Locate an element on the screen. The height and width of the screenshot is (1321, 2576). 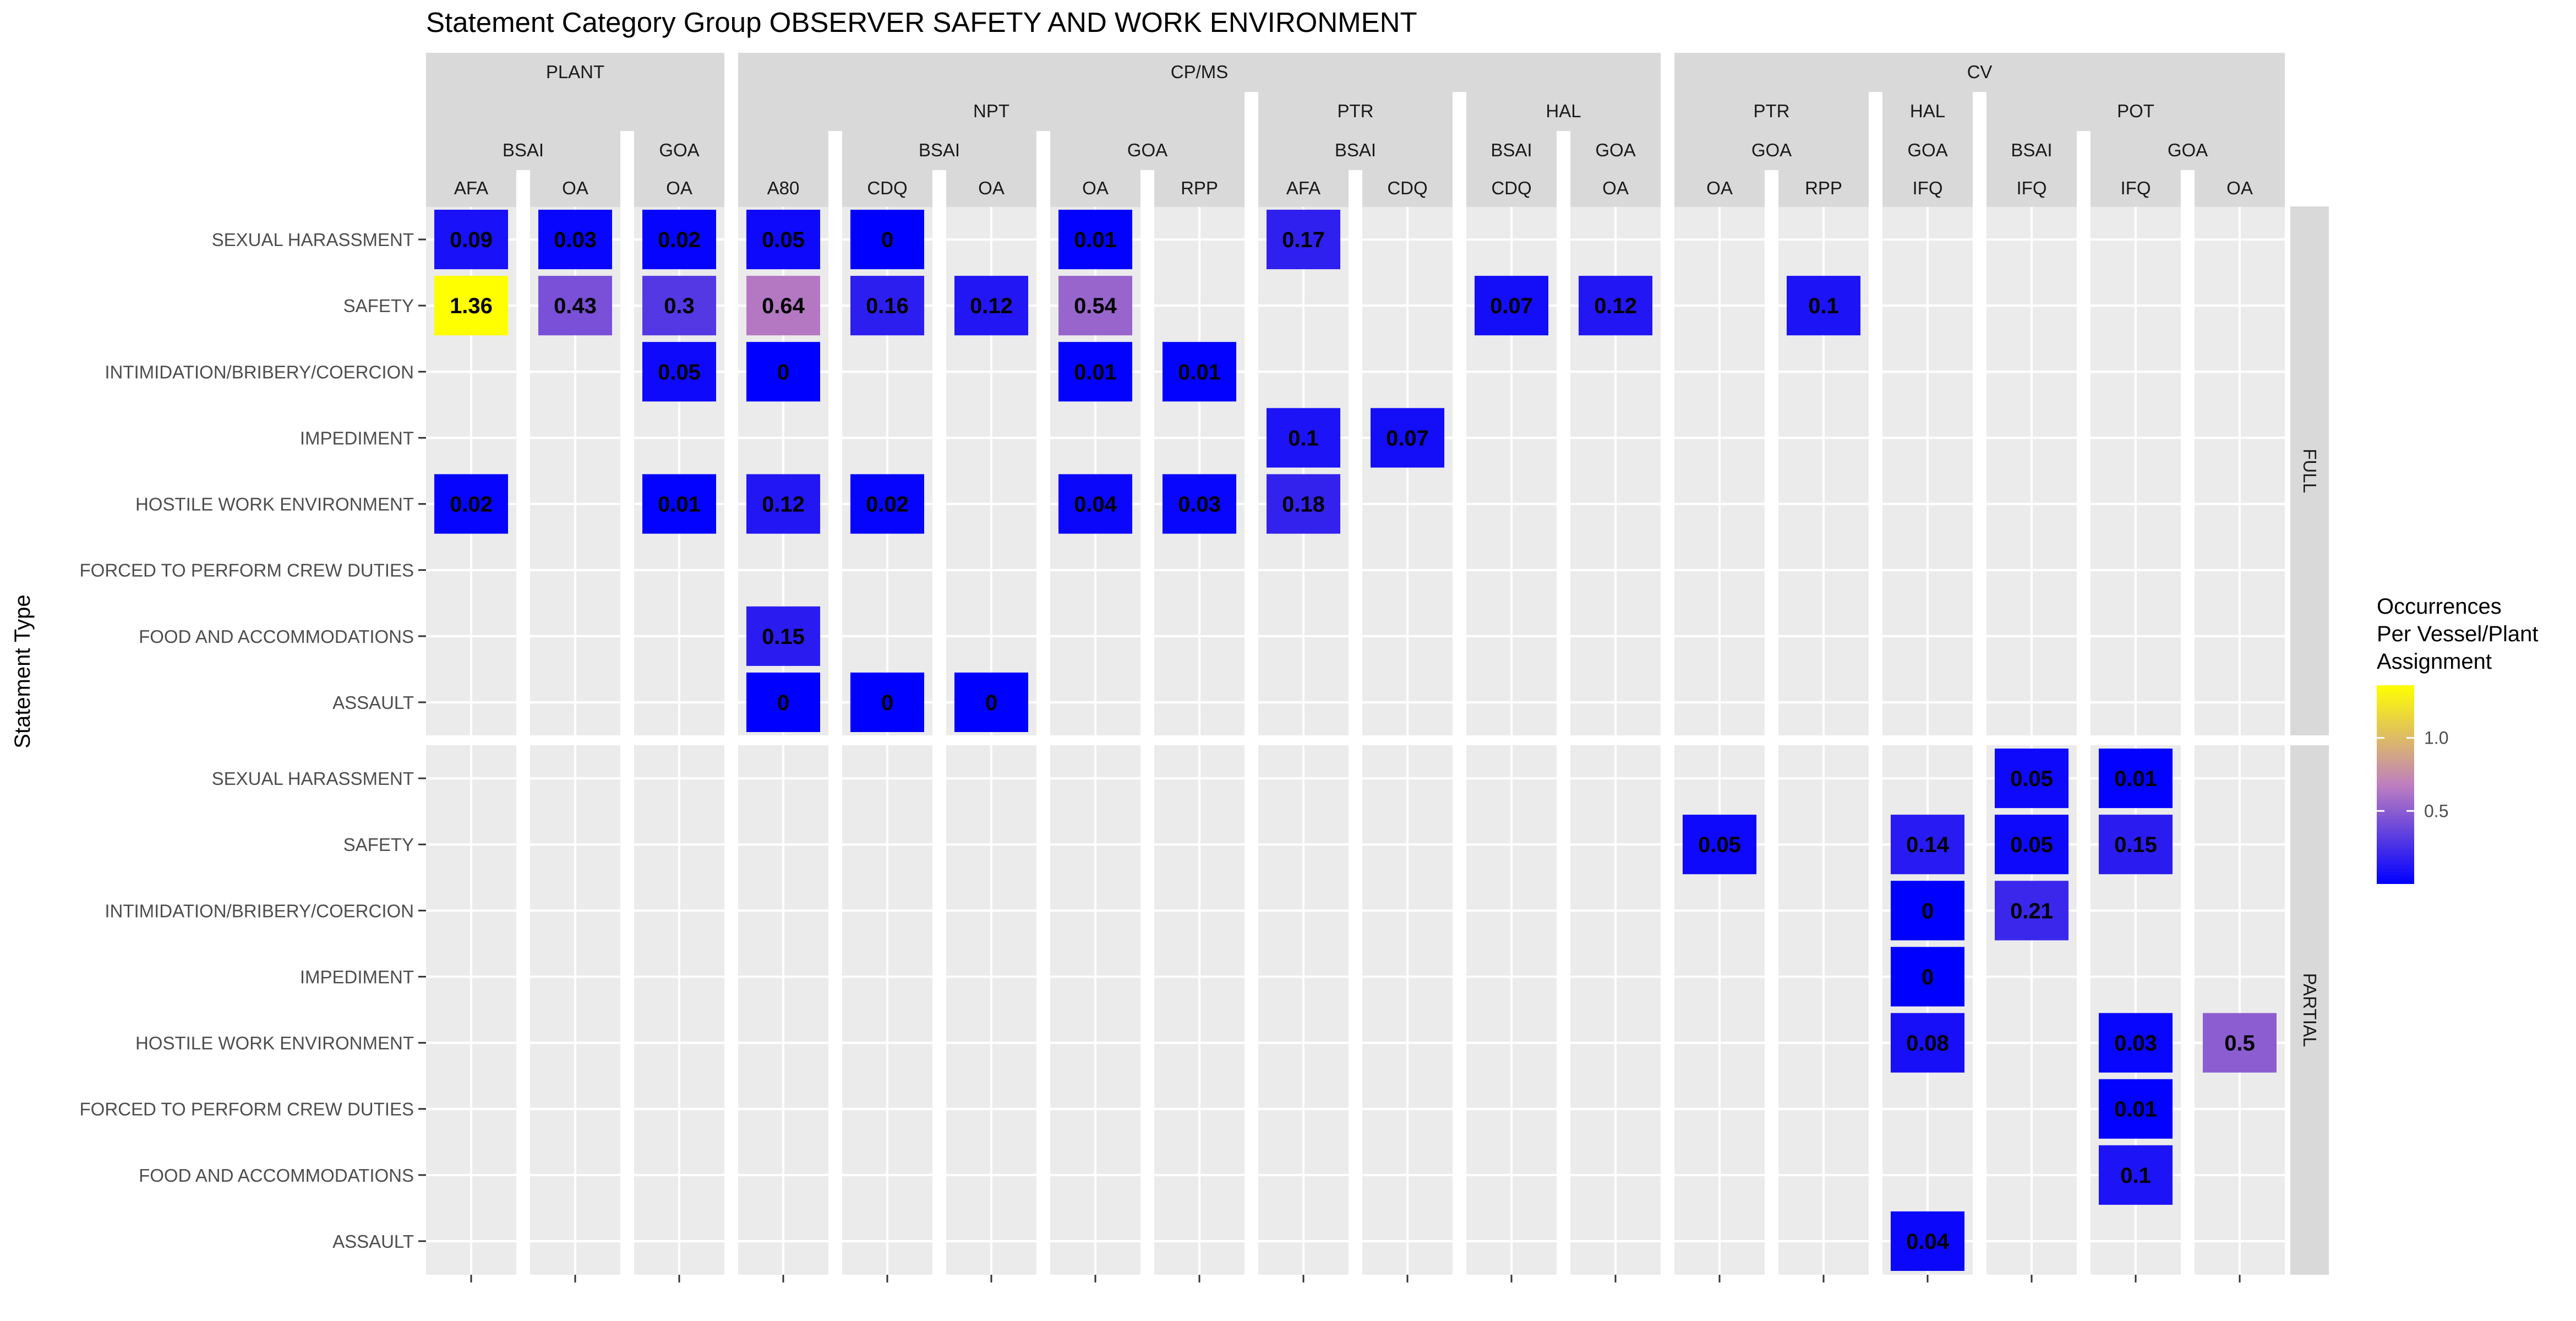
strip-gear-label: RPP is located at coordinates (1824, 188).